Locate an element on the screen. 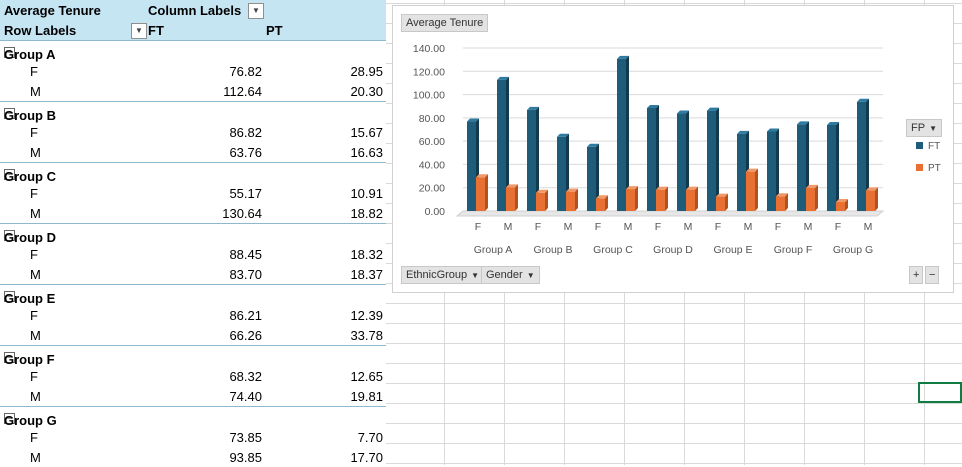  pivot-group-row: − Group C is located at coordinates (193, 173).